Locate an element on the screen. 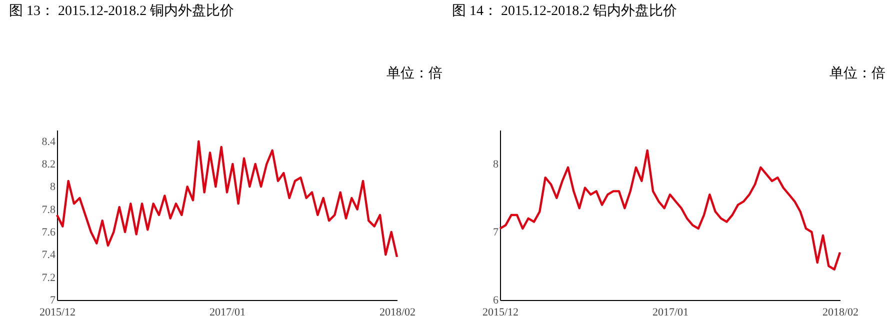 The width and height of the screenshot is (887, 334). y-tick-label: 7.6 is located at coordinates (49, 232).